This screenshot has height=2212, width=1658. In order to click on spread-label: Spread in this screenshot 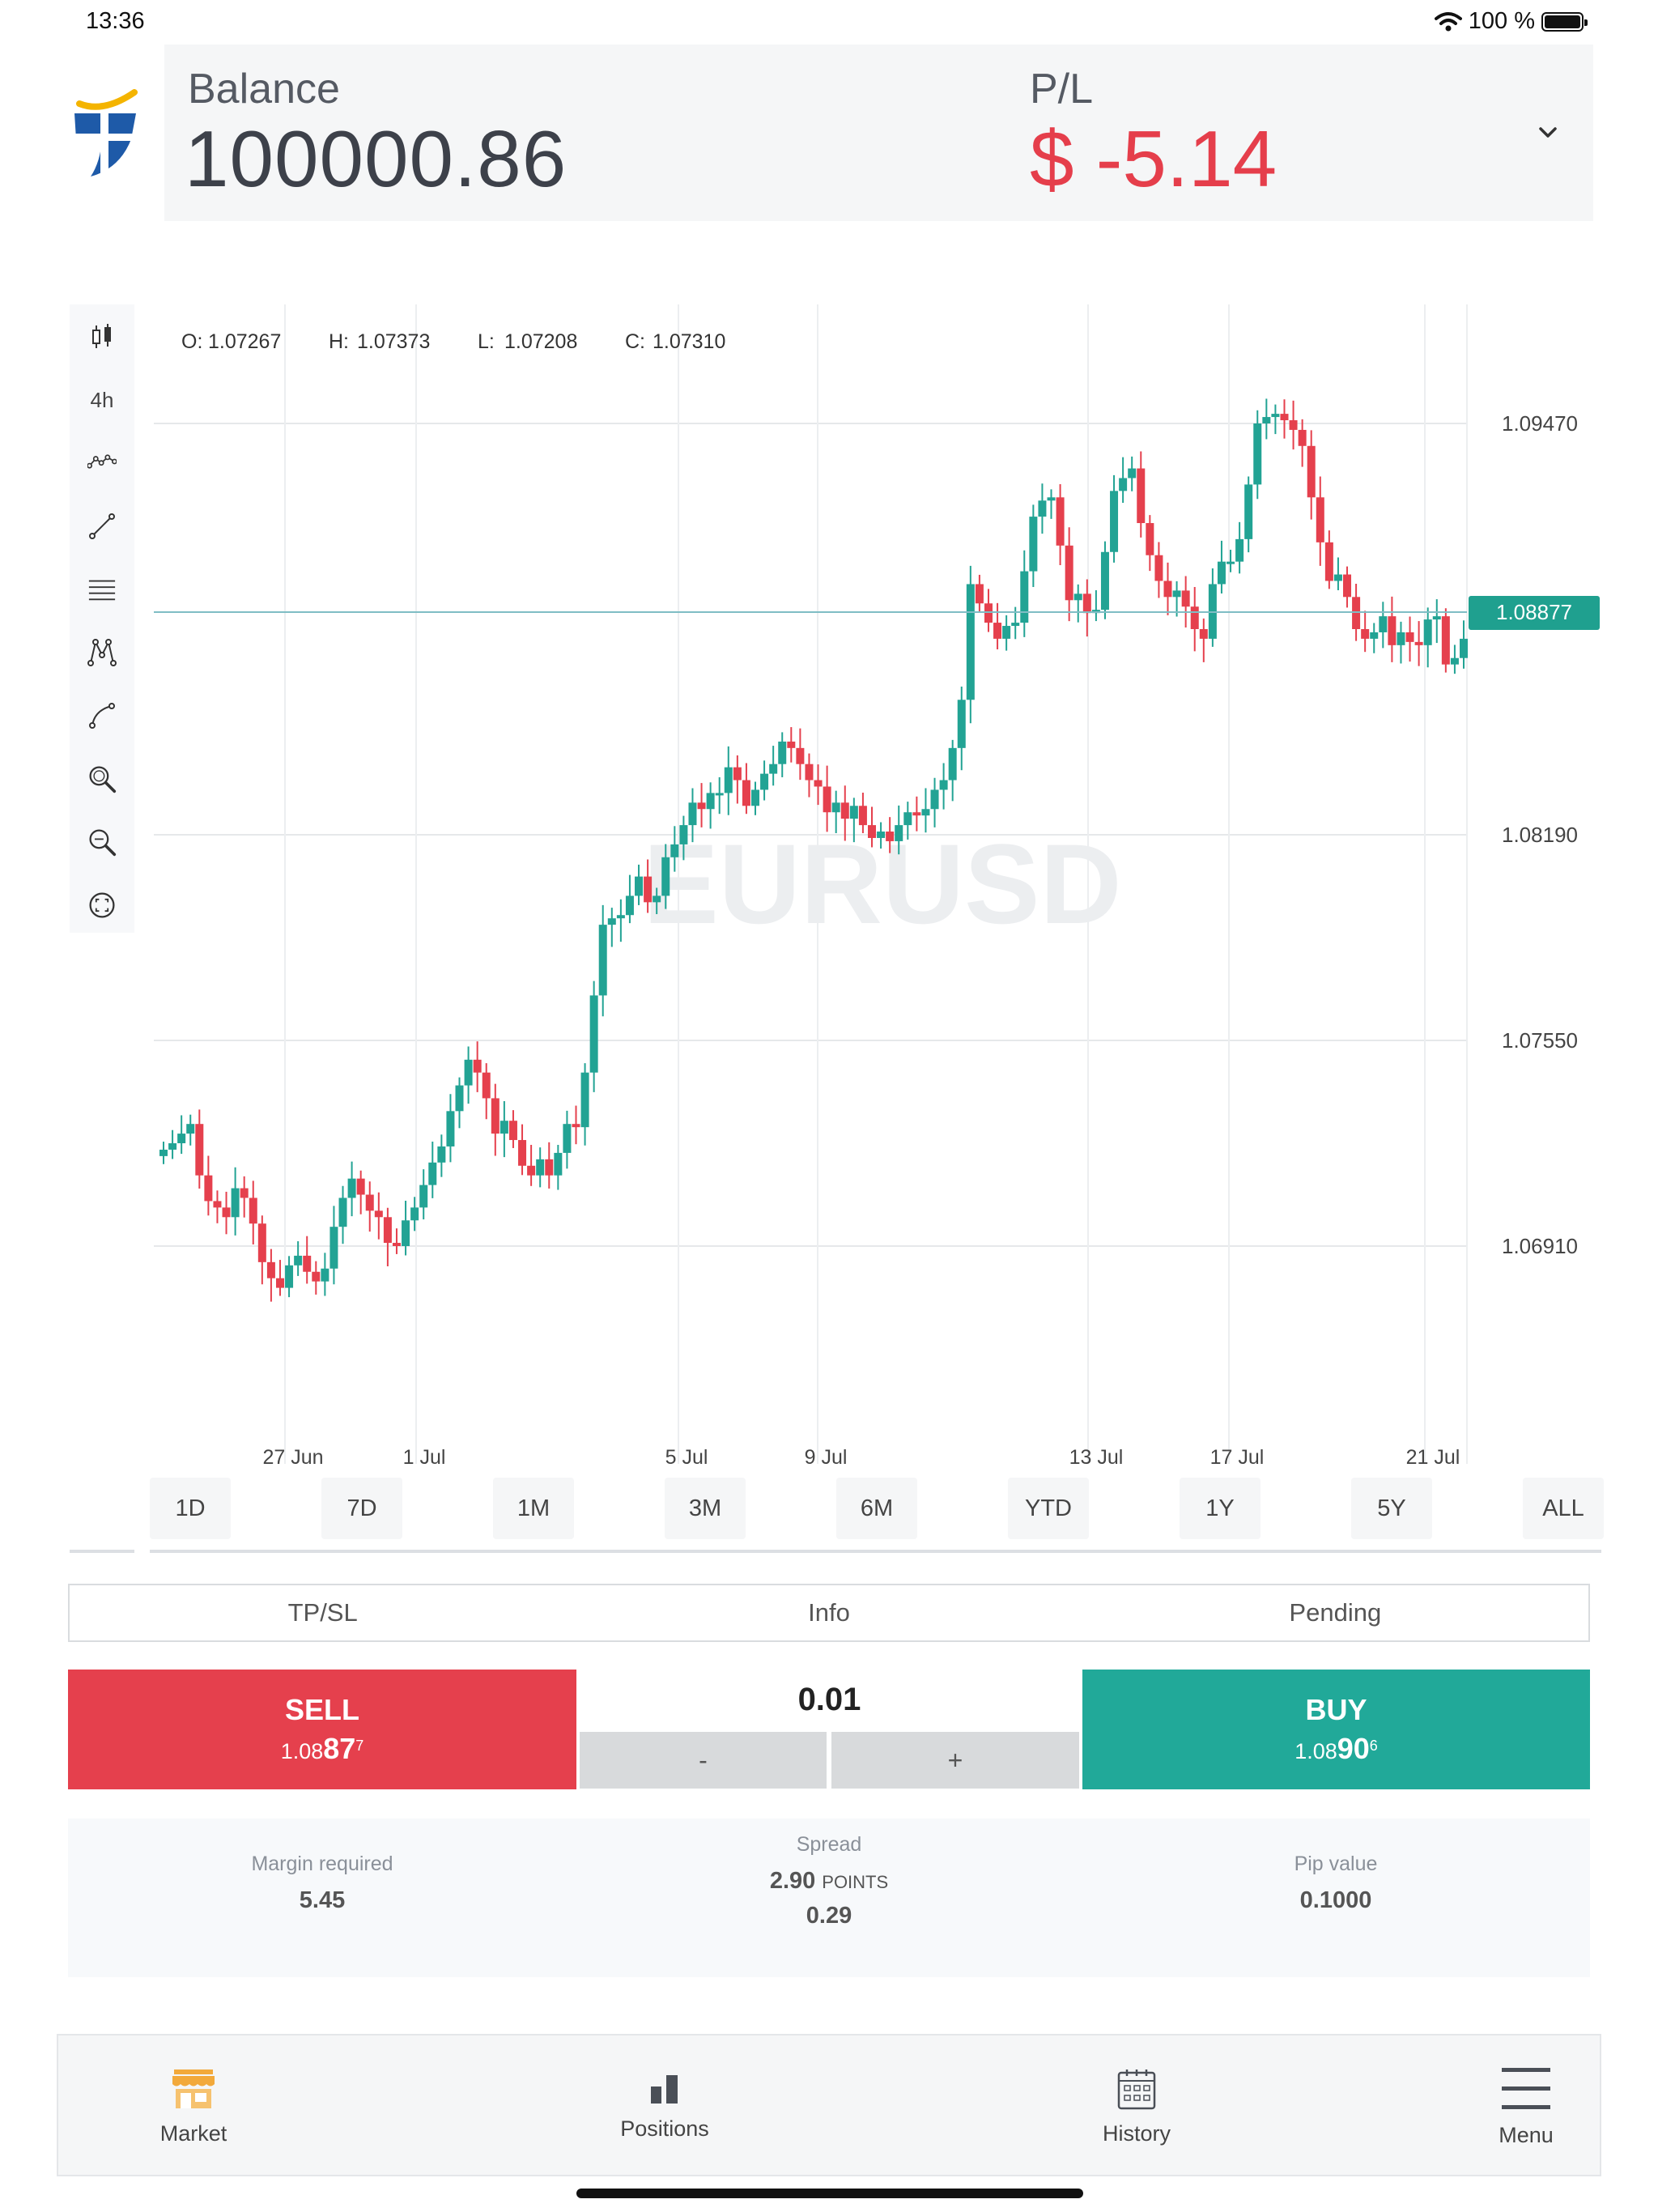, I will do `click(829, 1845)`.